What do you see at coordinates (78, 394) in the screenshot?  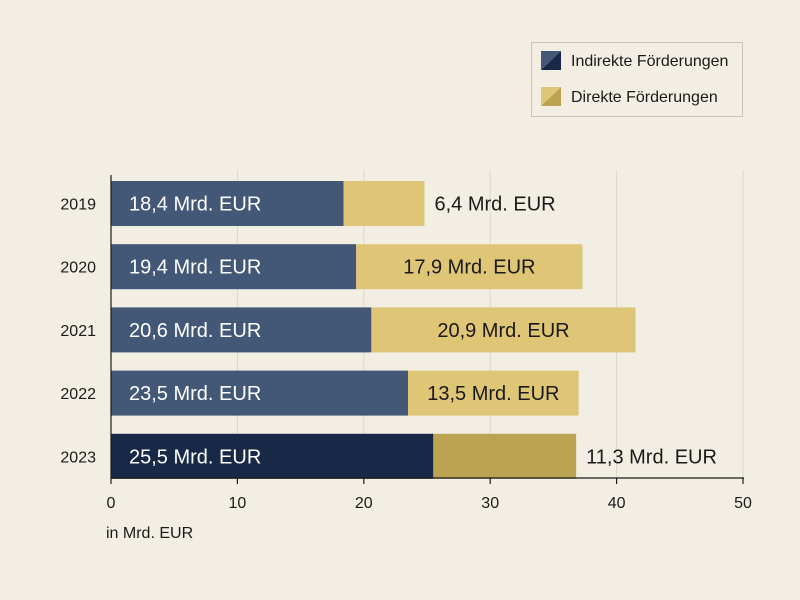 I see `category-label-2022: 2022` at bounding box center [78, 394].